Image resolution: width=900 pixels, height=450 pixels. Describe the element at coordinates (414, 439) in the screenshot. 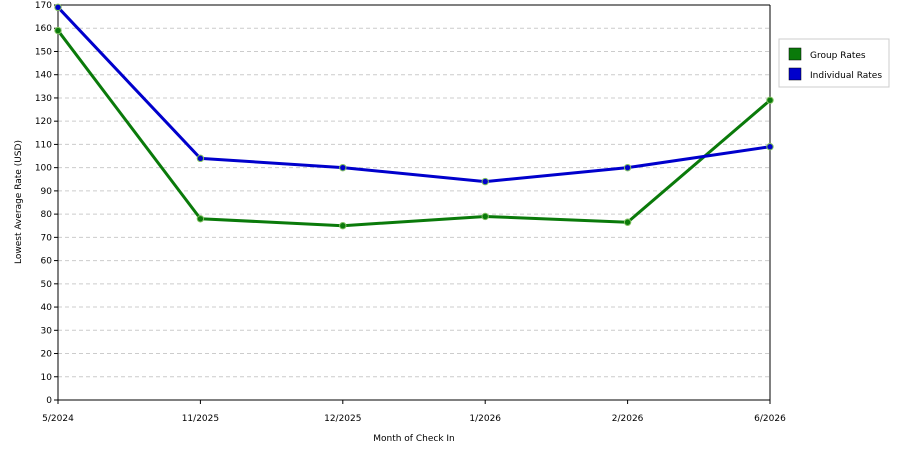

I see `x-axis-title: Month of Check In` at that location.